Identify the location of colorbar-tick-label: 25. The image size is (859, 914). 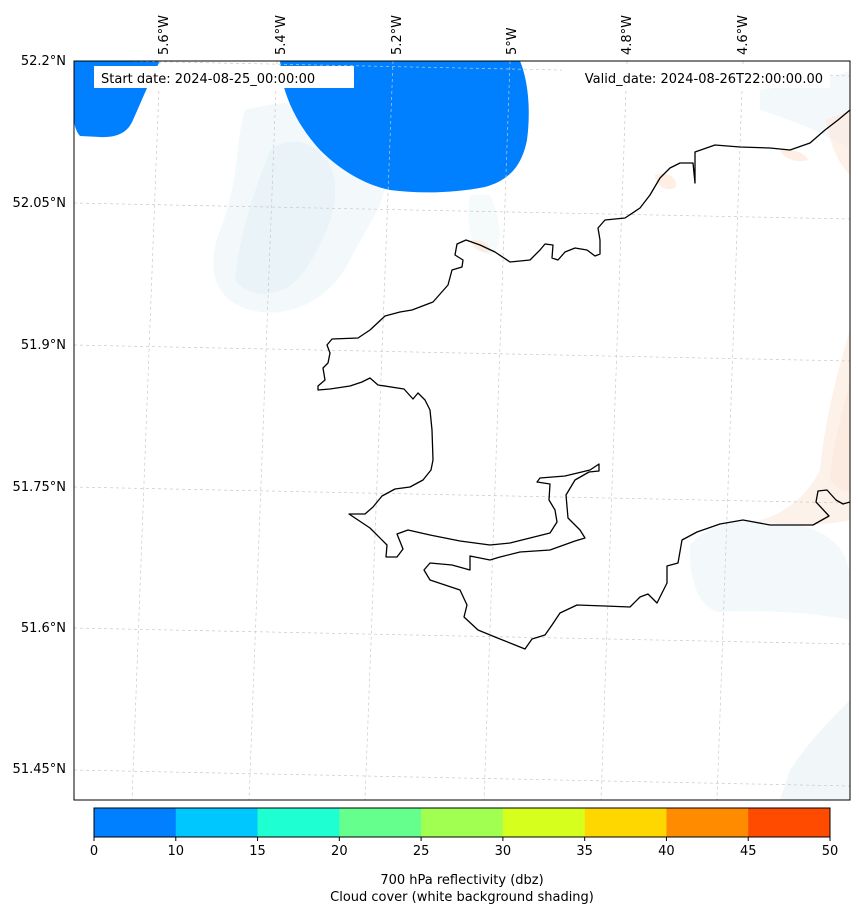
(421, 851).